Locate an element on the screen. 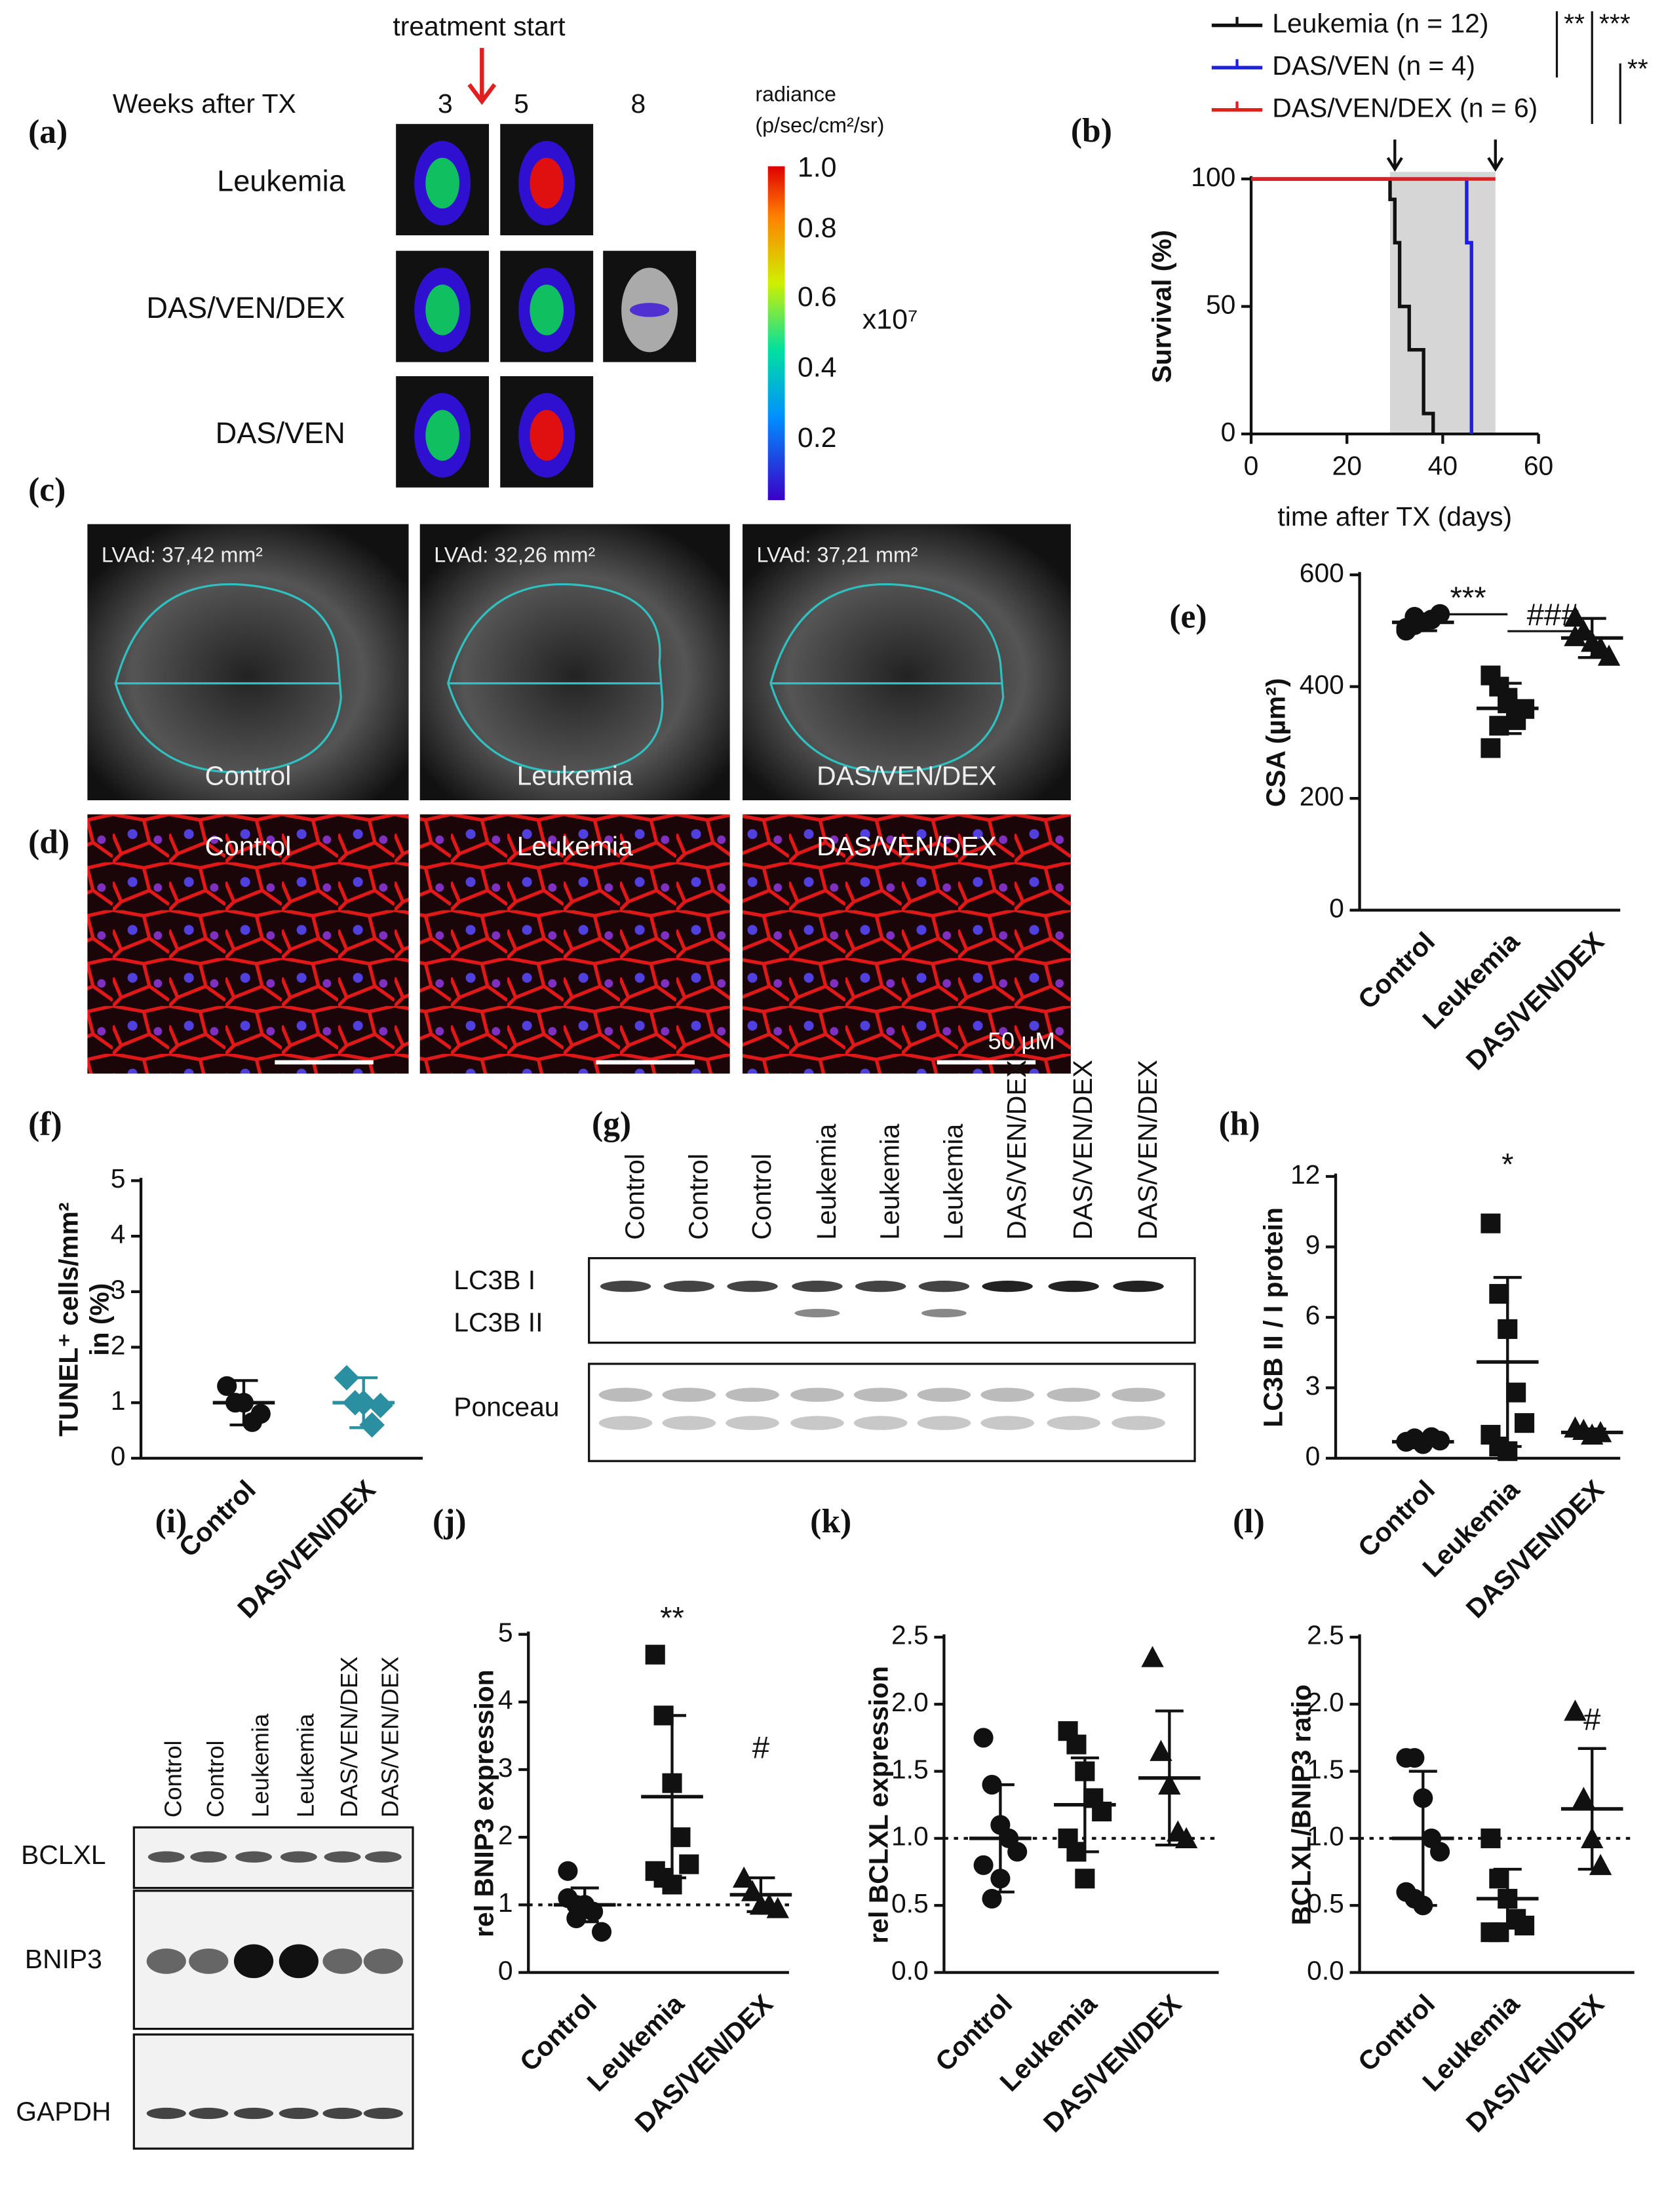  colorbar-unit: x10⁷ is located at coordinates (890, 319).